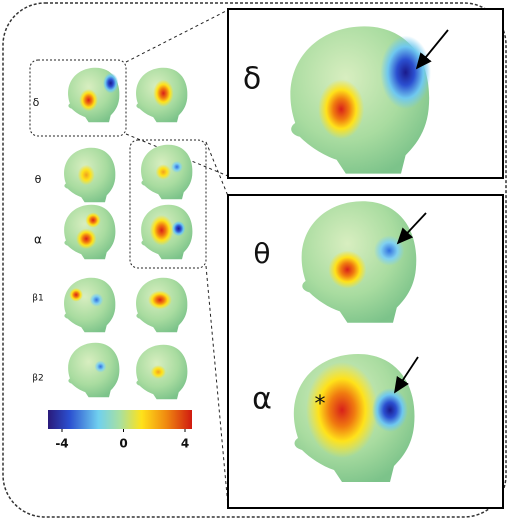 This screenshot has height=521, width=510. What do you see at coordinates (38, 240) in the screenshot?
I see `row-label: α` at bounding box center [38, 240].